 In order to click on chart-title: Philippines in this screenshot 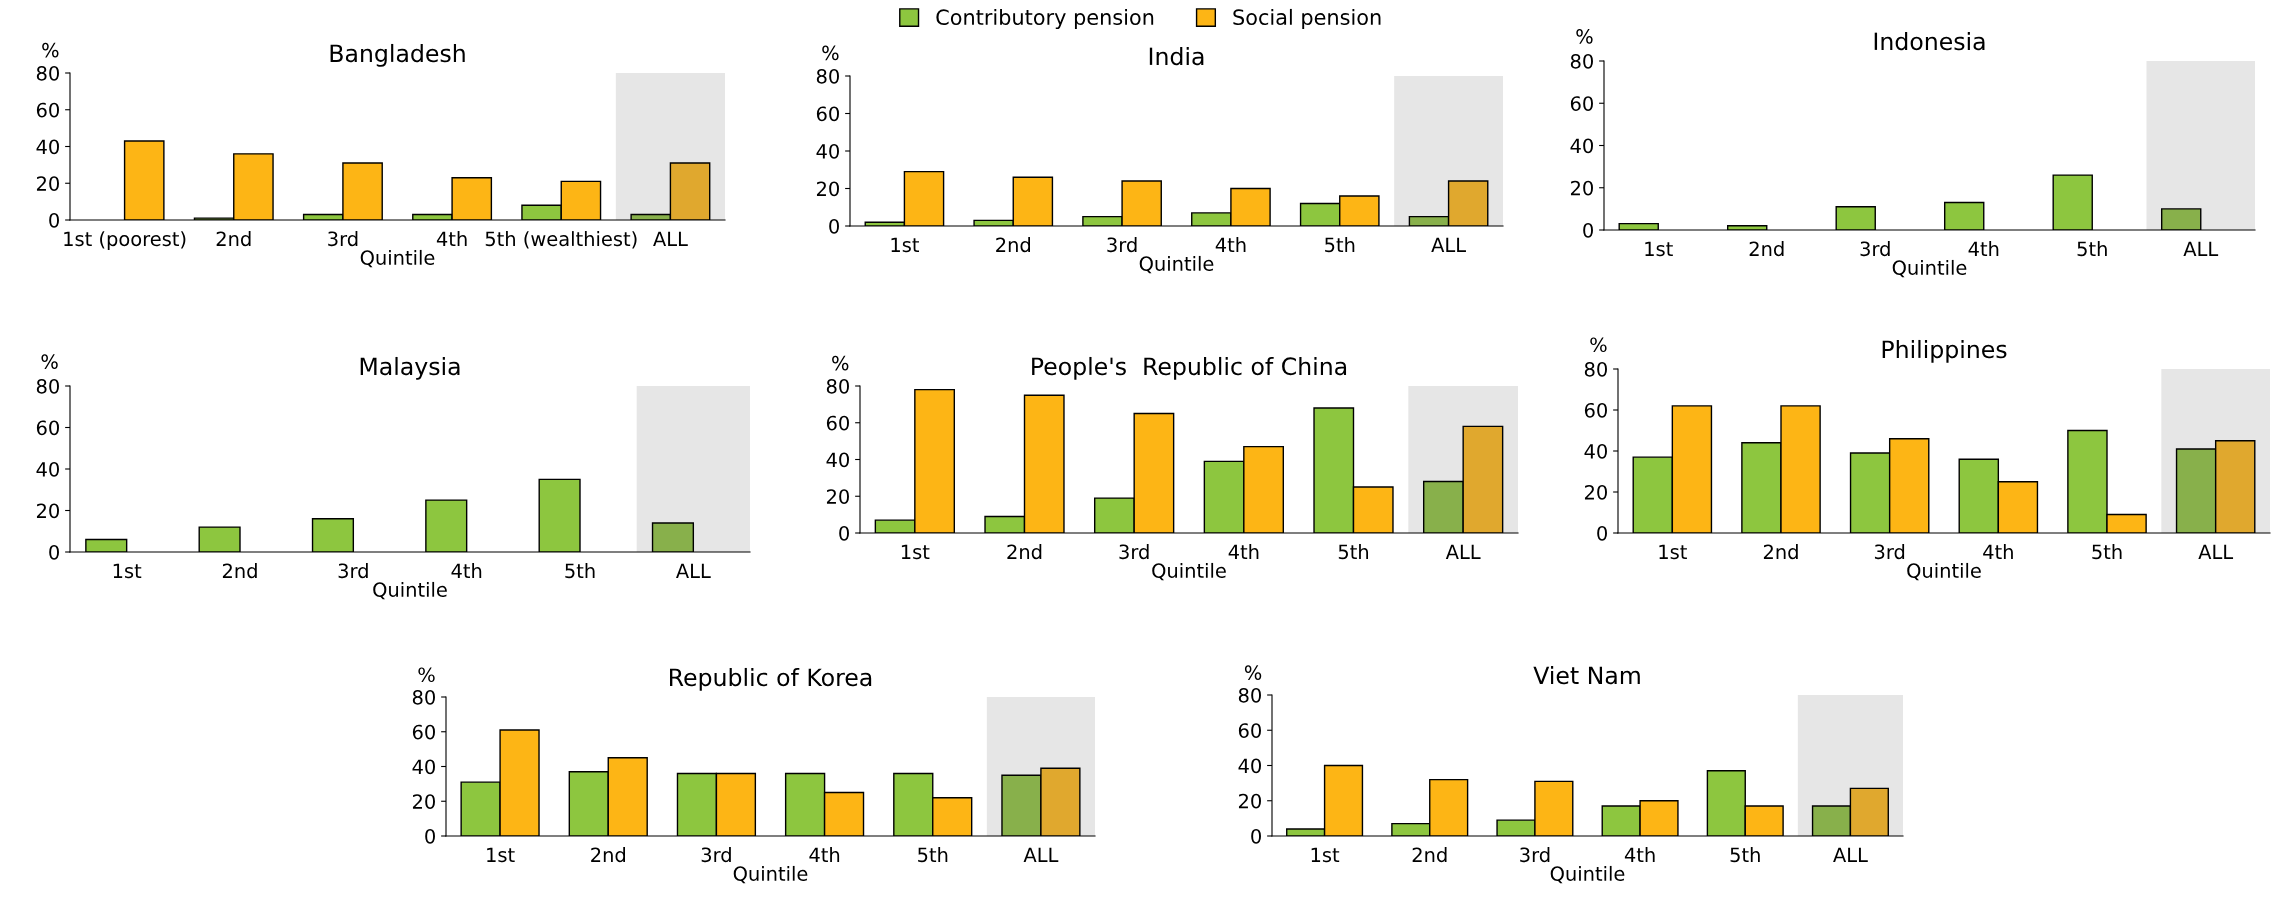, I will do `click(1944, 351)`.